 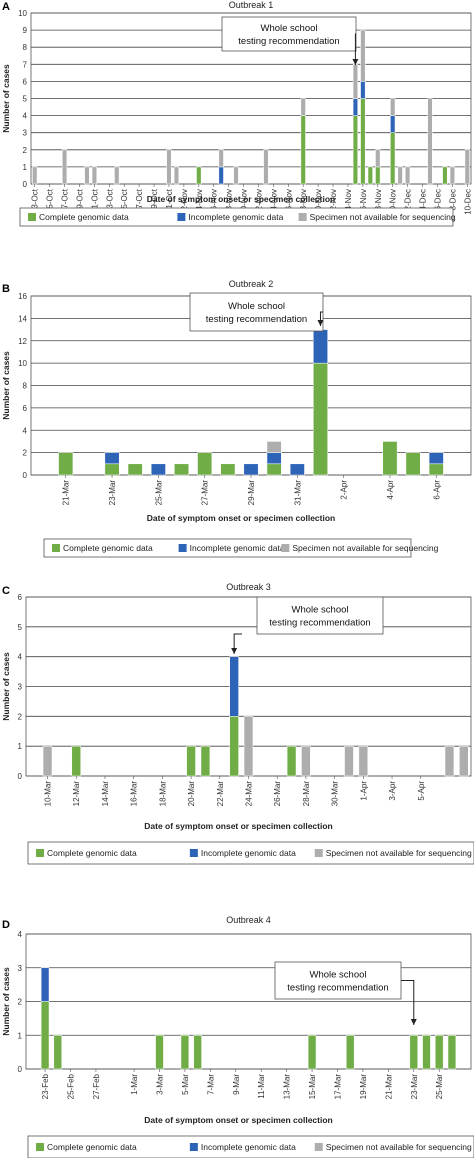 What do you see at coordinates (258, 202) in the screenshot?
I see `x-tick-label: 12-Nov` at bounding box center [258, 202].